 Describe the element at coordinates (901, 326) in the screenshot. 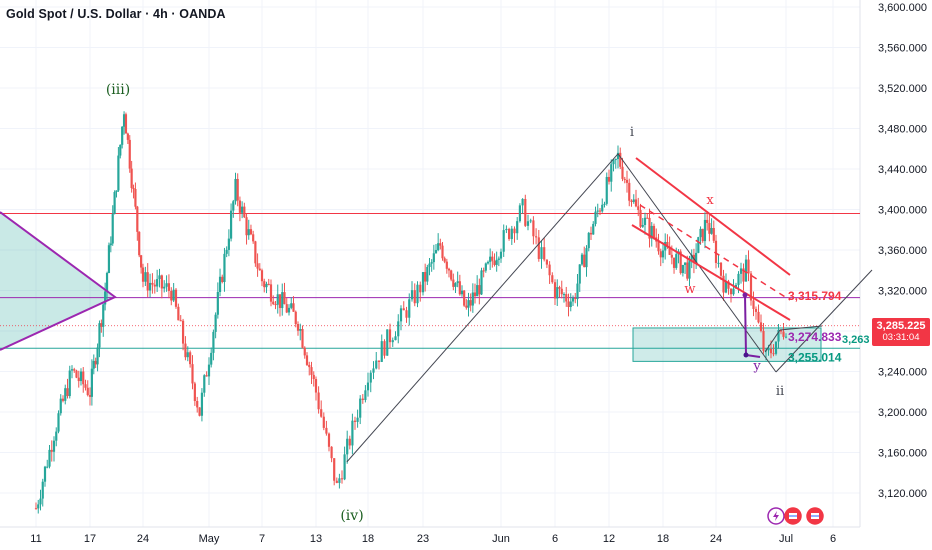

I see `current-price-value: 3,285.225` at that location.